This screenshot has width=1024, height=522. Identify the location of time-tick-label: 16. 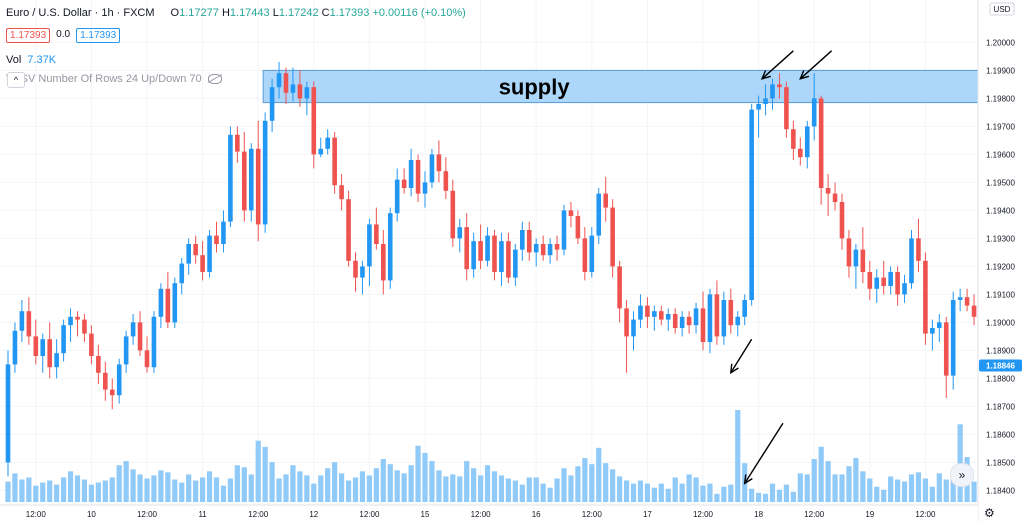
(536, 514).